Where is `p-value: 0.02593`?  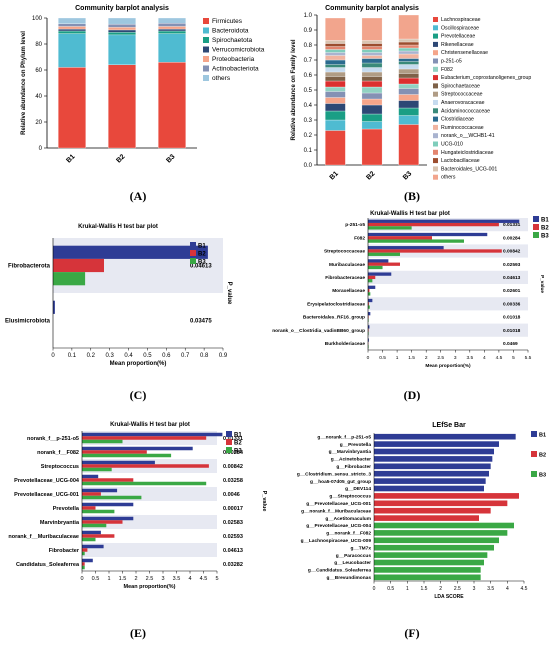 p-value: 0.02593 is located at coordinates (512, 265).